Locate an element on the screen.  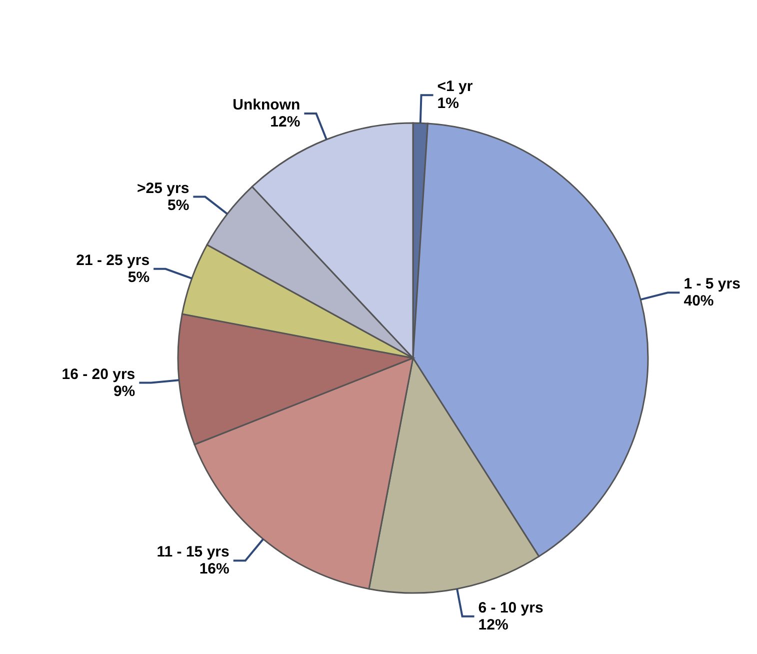
slice-label: 16 - 20 yrs is located at coordinates (99, 374).